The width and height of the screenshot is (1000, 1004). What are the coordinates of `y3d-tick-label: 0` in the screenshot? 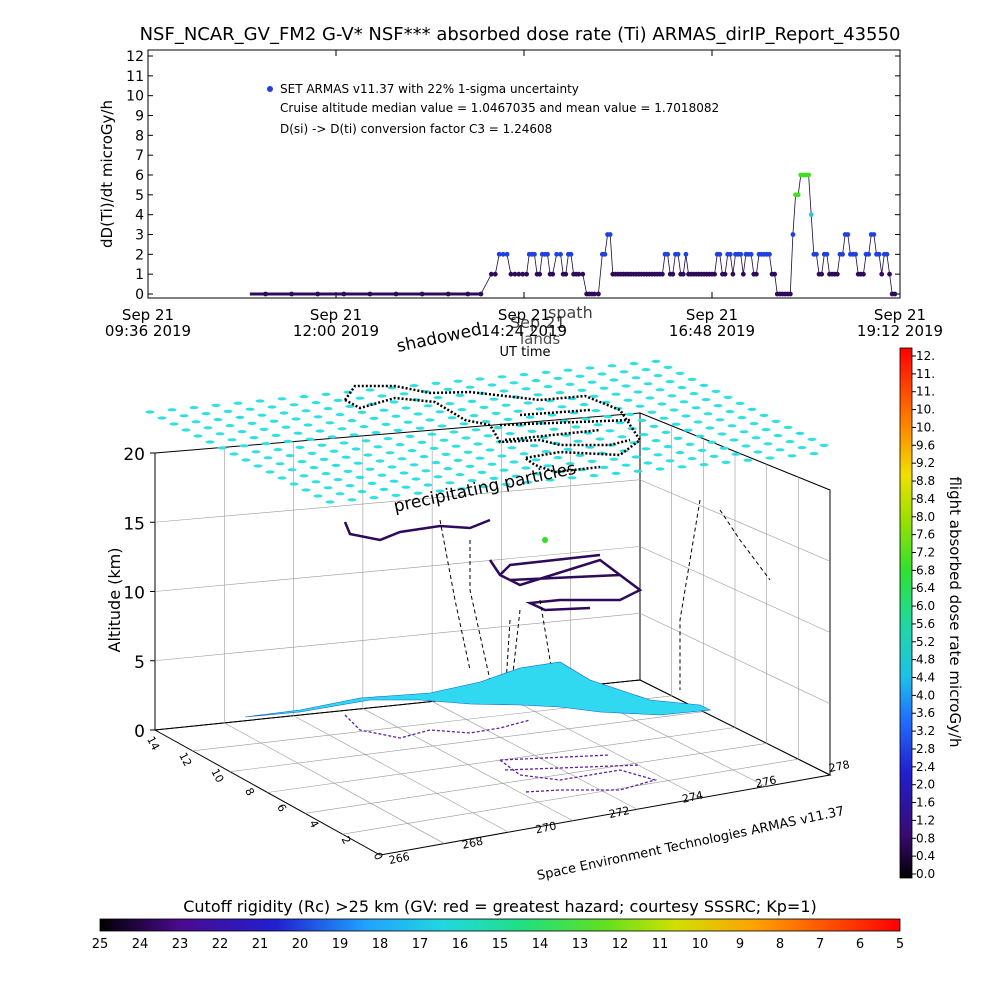 It's located at (378, 856).